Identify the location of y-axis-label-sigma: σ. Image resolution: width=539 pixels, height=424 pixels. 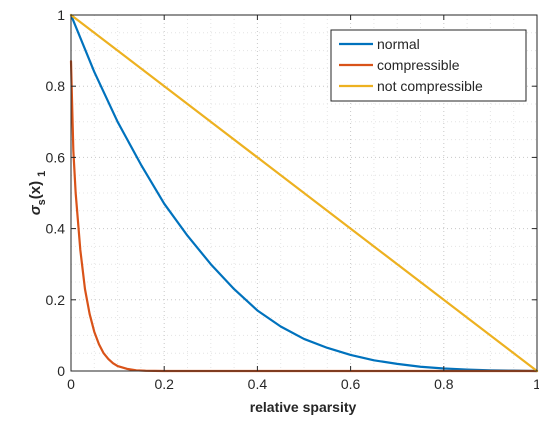
(35, 209).